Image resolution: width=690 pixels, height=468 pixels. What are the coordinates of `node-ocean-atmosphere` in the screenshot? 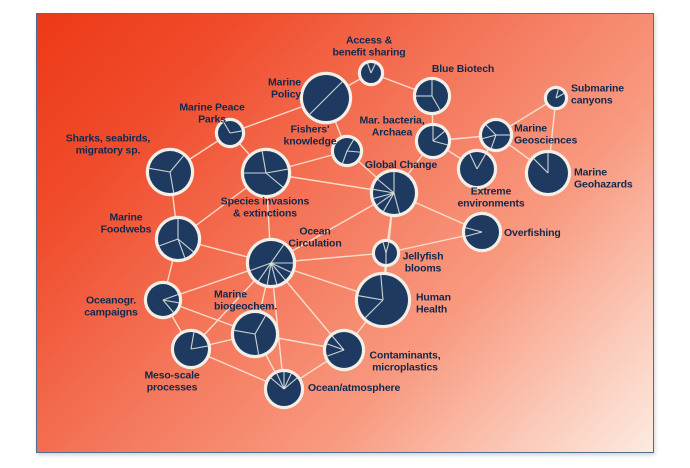 It's located at (284, 389).